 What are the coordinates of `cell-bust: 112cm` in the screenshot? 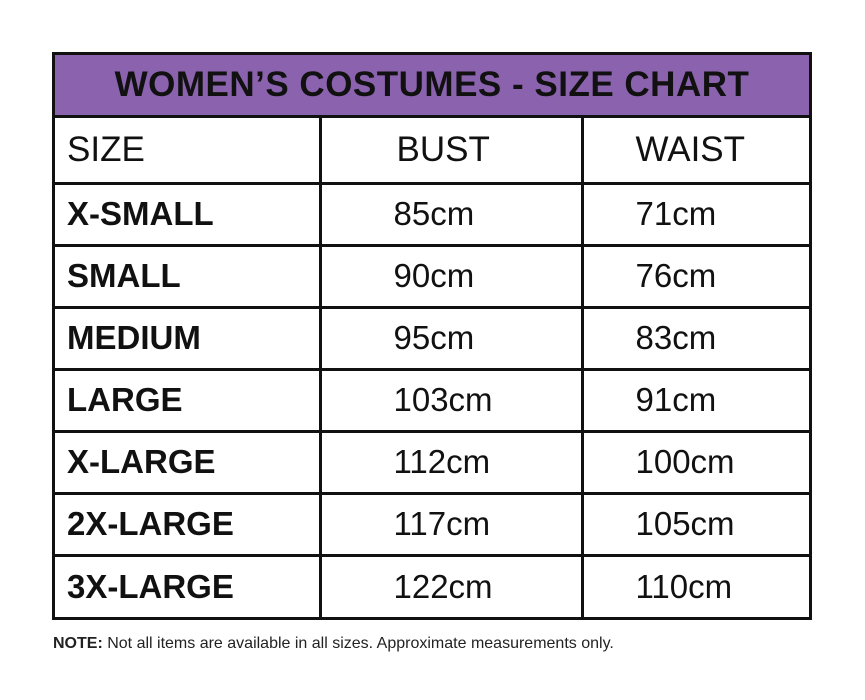 It's located at (452, 463).